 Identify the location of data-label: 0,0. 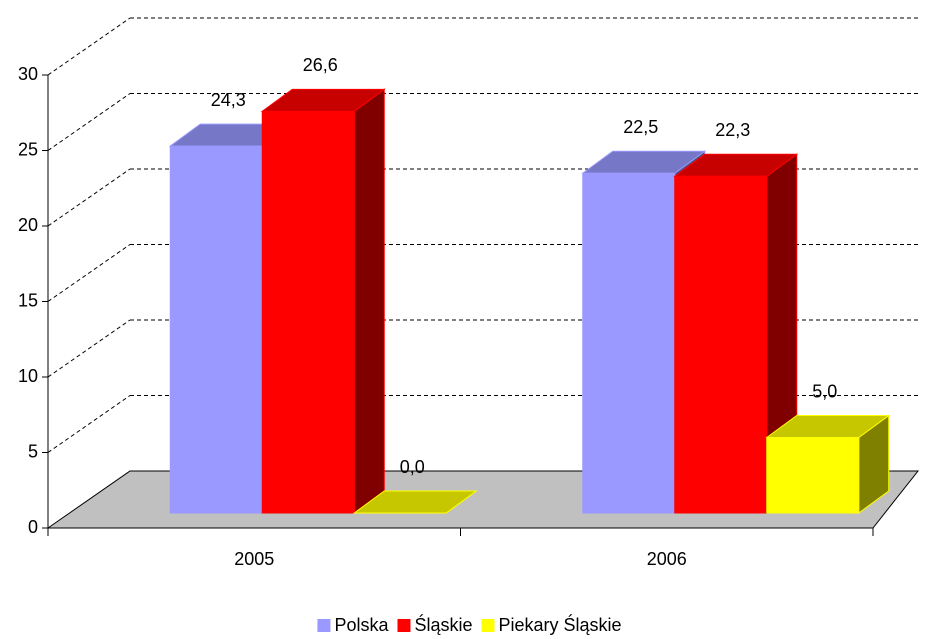
(412, 467).